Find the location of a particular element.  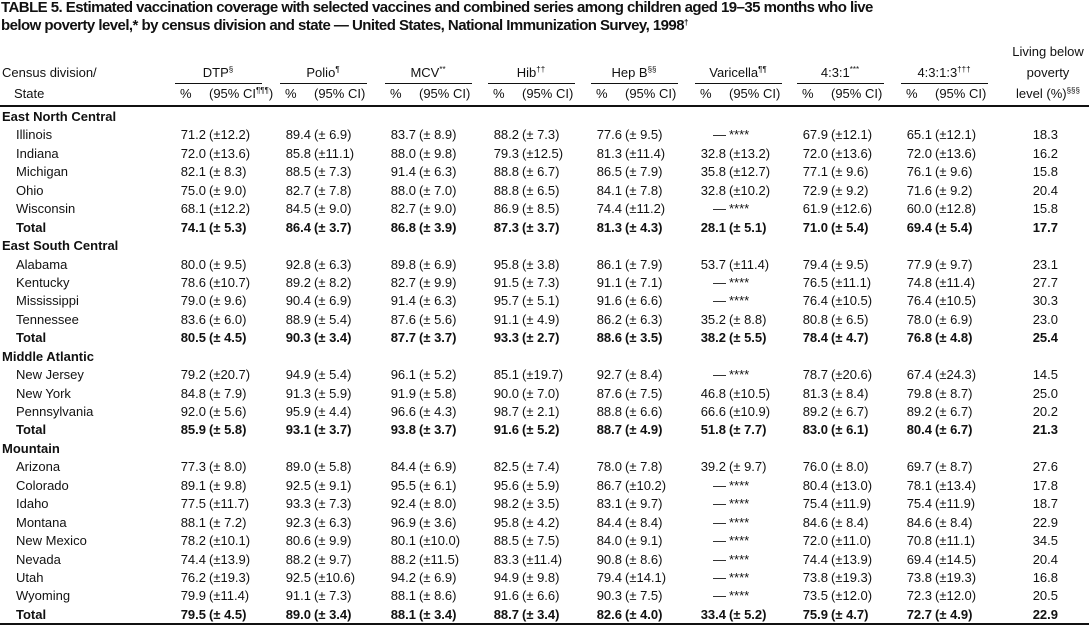

ci-cell: (±11.1) is located at coordinates (851, 282).